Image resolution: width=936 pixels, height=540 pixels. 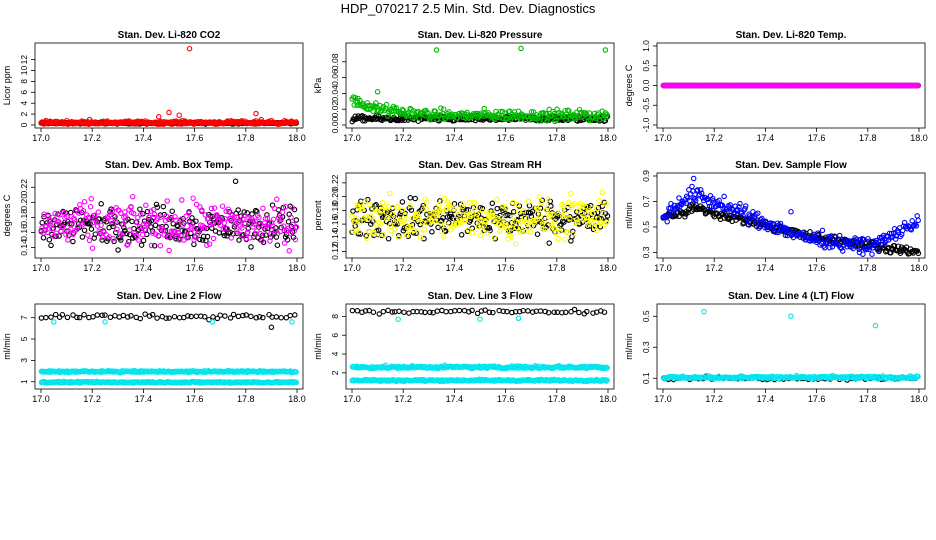 I want to click on series-green, so click(x=479, y=85).